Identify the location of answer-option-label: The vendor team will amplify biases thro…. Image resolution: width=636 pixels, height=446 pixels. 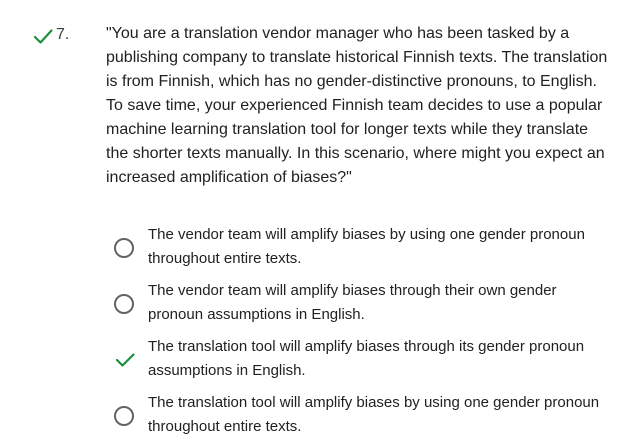
(352, 302).